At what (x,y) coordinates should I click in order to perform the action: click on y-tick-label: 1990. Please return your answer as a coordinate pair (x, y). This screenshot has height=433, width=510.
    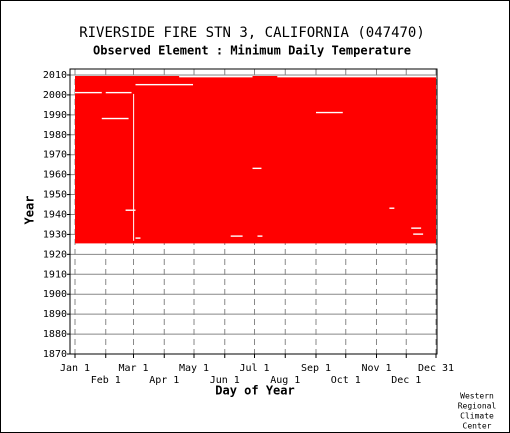
    Looking at the image, I should click on (55, 115).